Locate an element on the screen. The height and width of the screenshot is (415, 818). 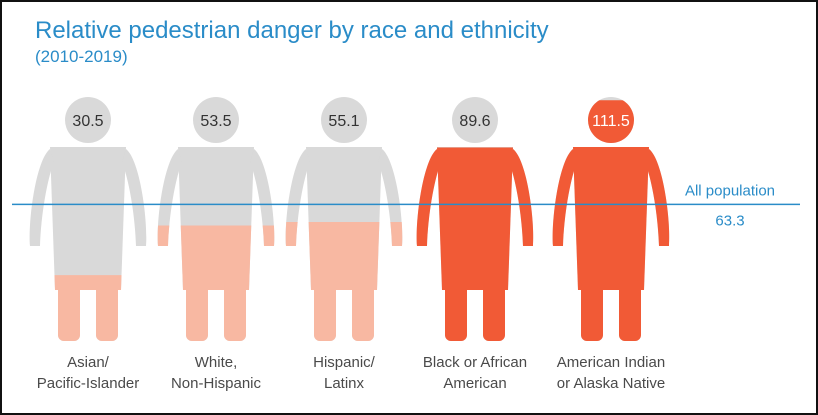
value-label: 89.6 is located at coordinates (474, 121).